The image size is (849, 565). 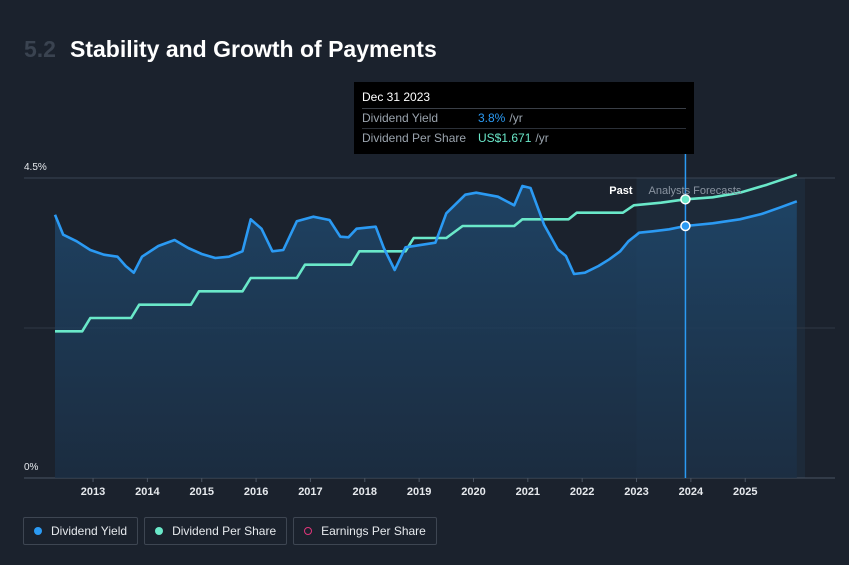 What do you see at coordinates (414, 138) in the screenshot?
I see `tooltip-label: Dividend Per Share` at bounding box center [414, 138].